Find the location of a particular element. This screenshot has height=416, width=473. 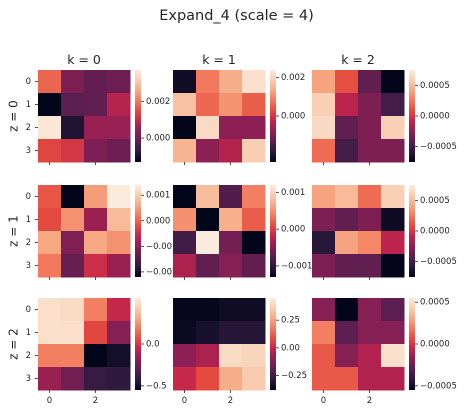

colorbar-tick-label: 0.0005 is located at coordinates (435, 201).